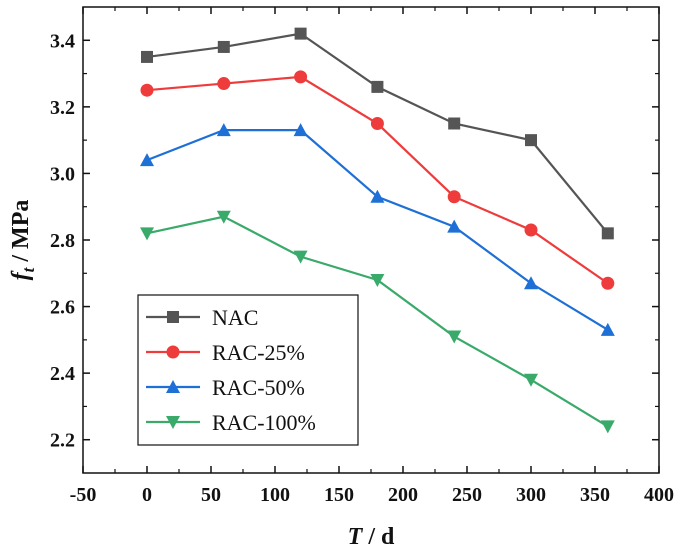 This screenshot has height=554, width=685. Describe the element at coordinates (258, 387) in the screenshot. I see `legend-label: RAC-50%` at that location.